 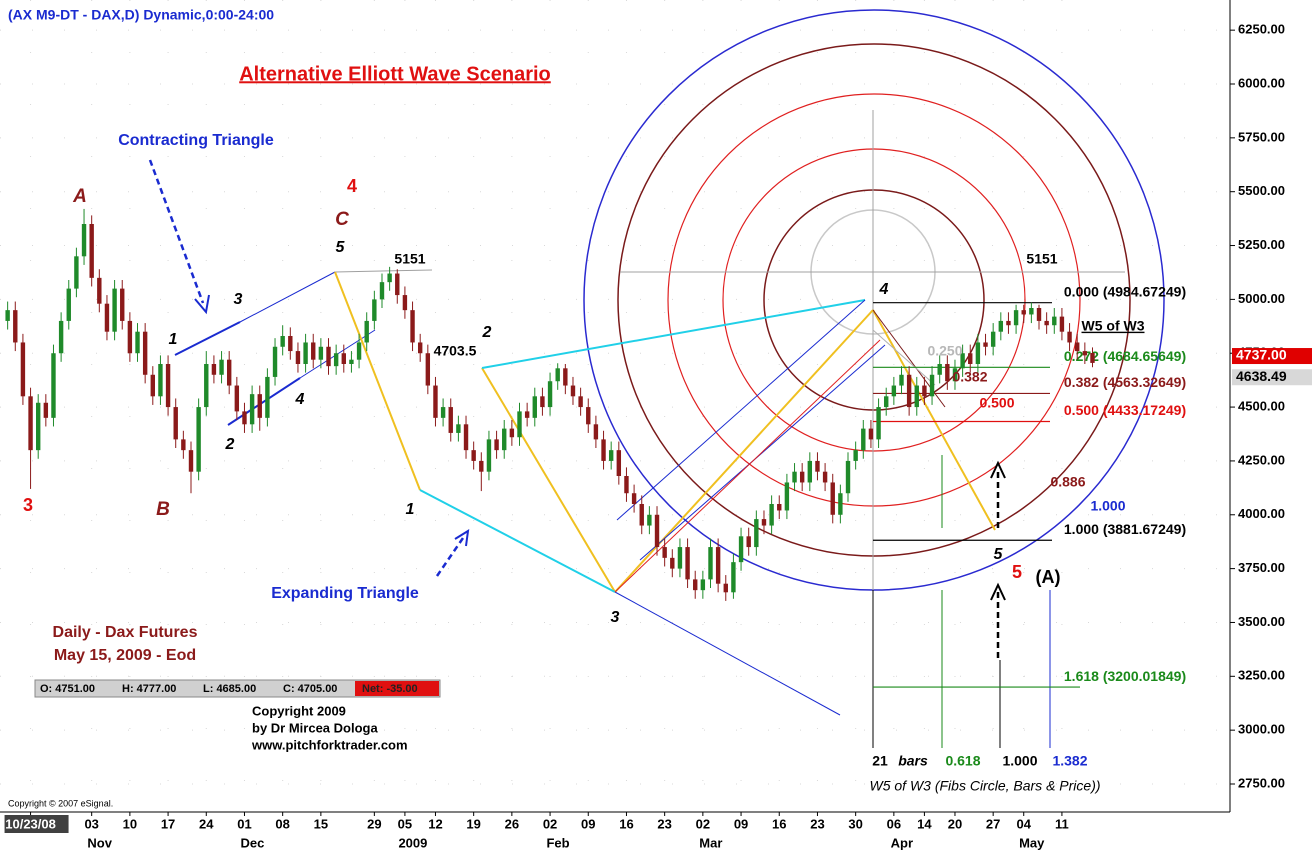 I want to click on wave-label: 4, so click(x=352, y=186).